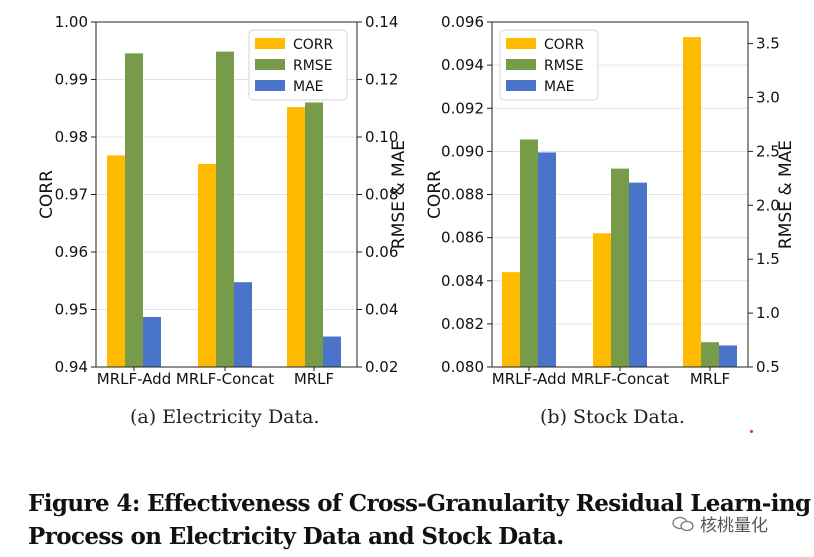 The height and width of the screenshot is (557, 814). I want to click on y-tick-label: 0.088, so click(462, 195).